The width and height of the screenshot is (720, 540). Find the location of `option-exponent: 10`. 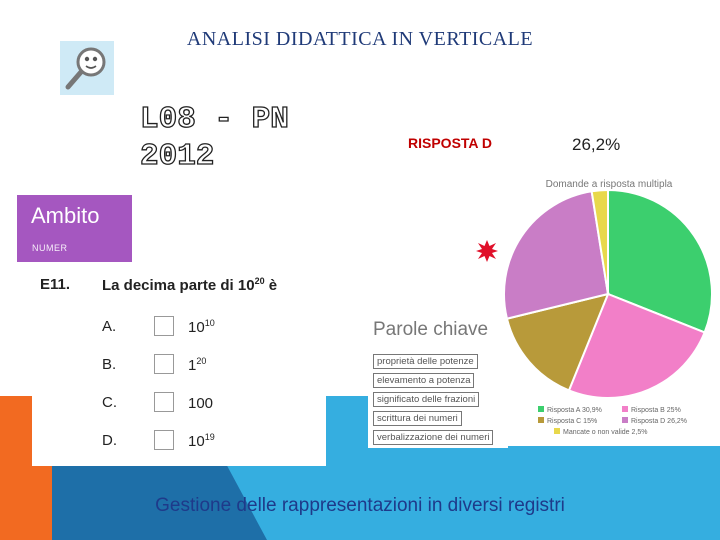

option-exponent: 10 is located at coordinates (209, 323).